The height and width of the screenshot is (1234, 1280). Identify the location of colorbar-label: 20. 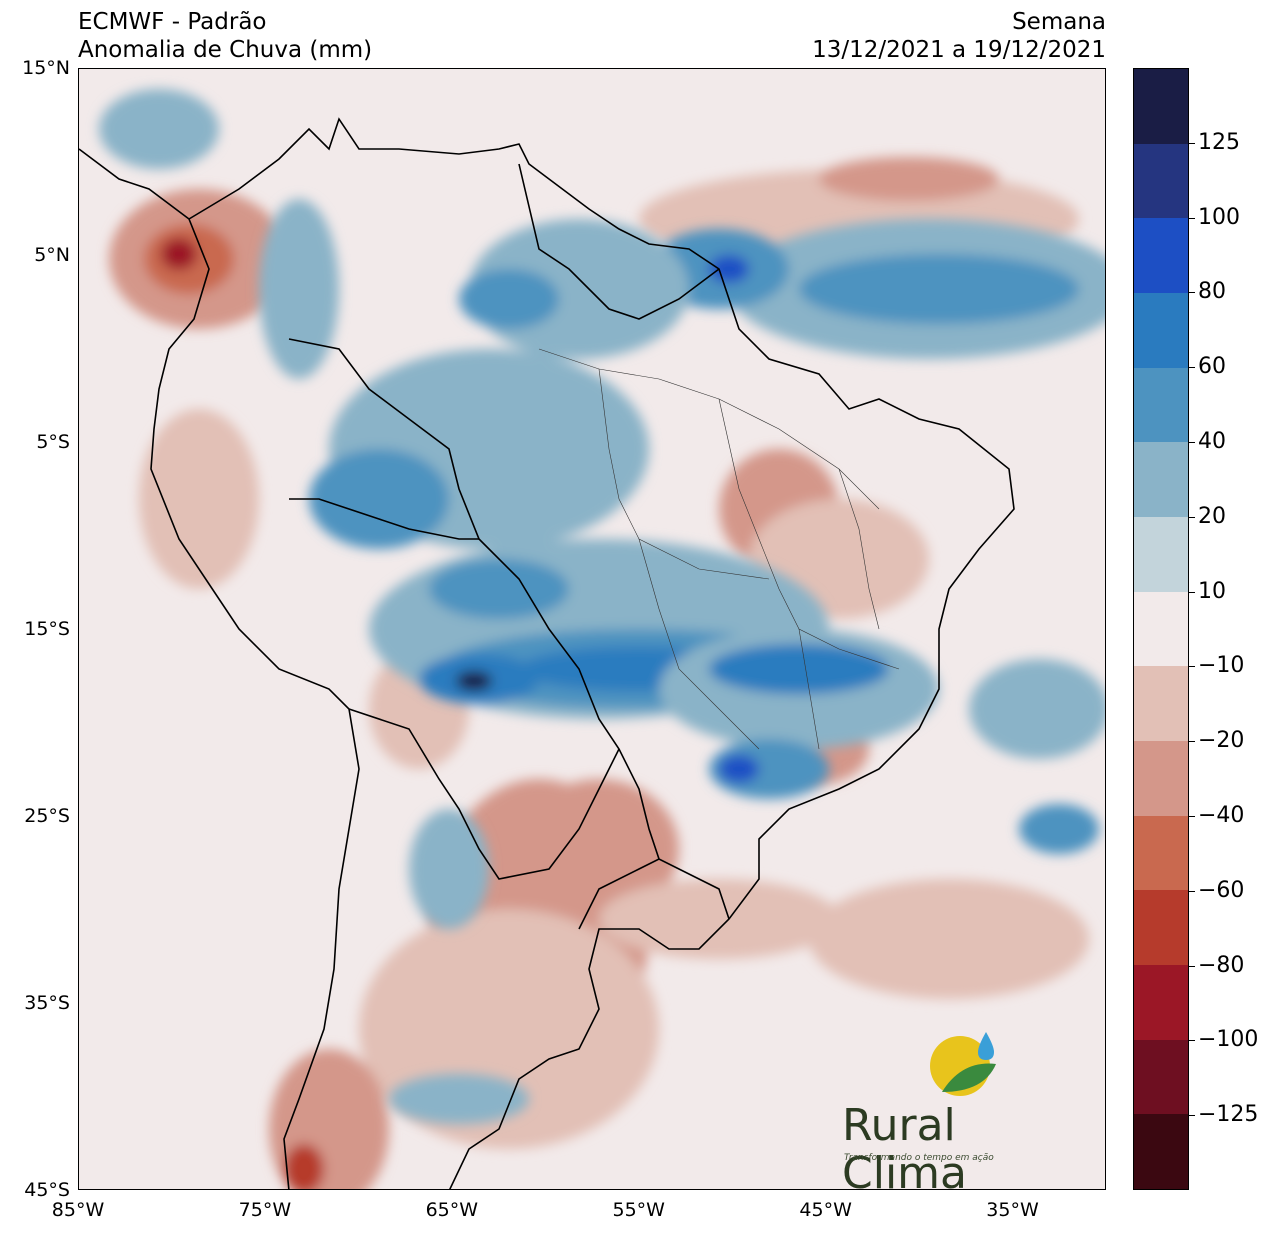
(1212, 516).